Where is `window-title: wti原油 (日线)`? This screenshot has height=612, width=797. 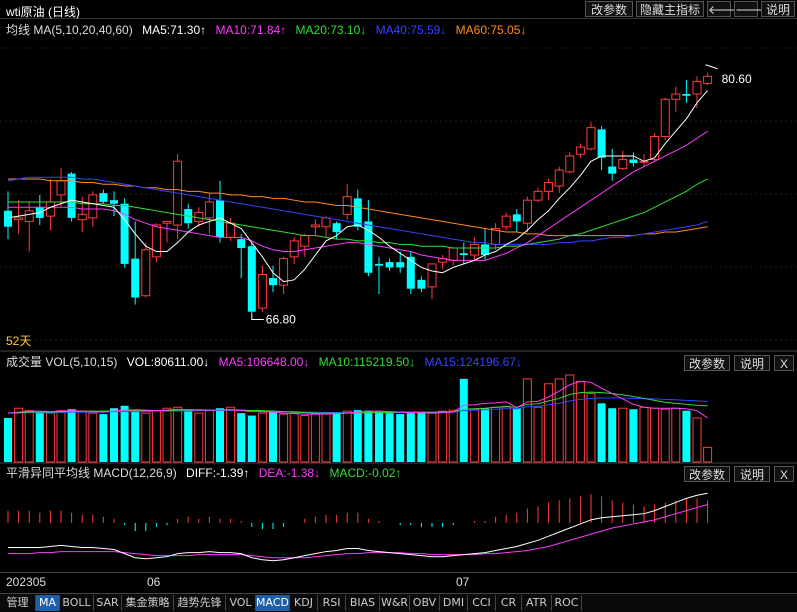 window-title: wti原油 (日线) is located at coordinates (43, 12).